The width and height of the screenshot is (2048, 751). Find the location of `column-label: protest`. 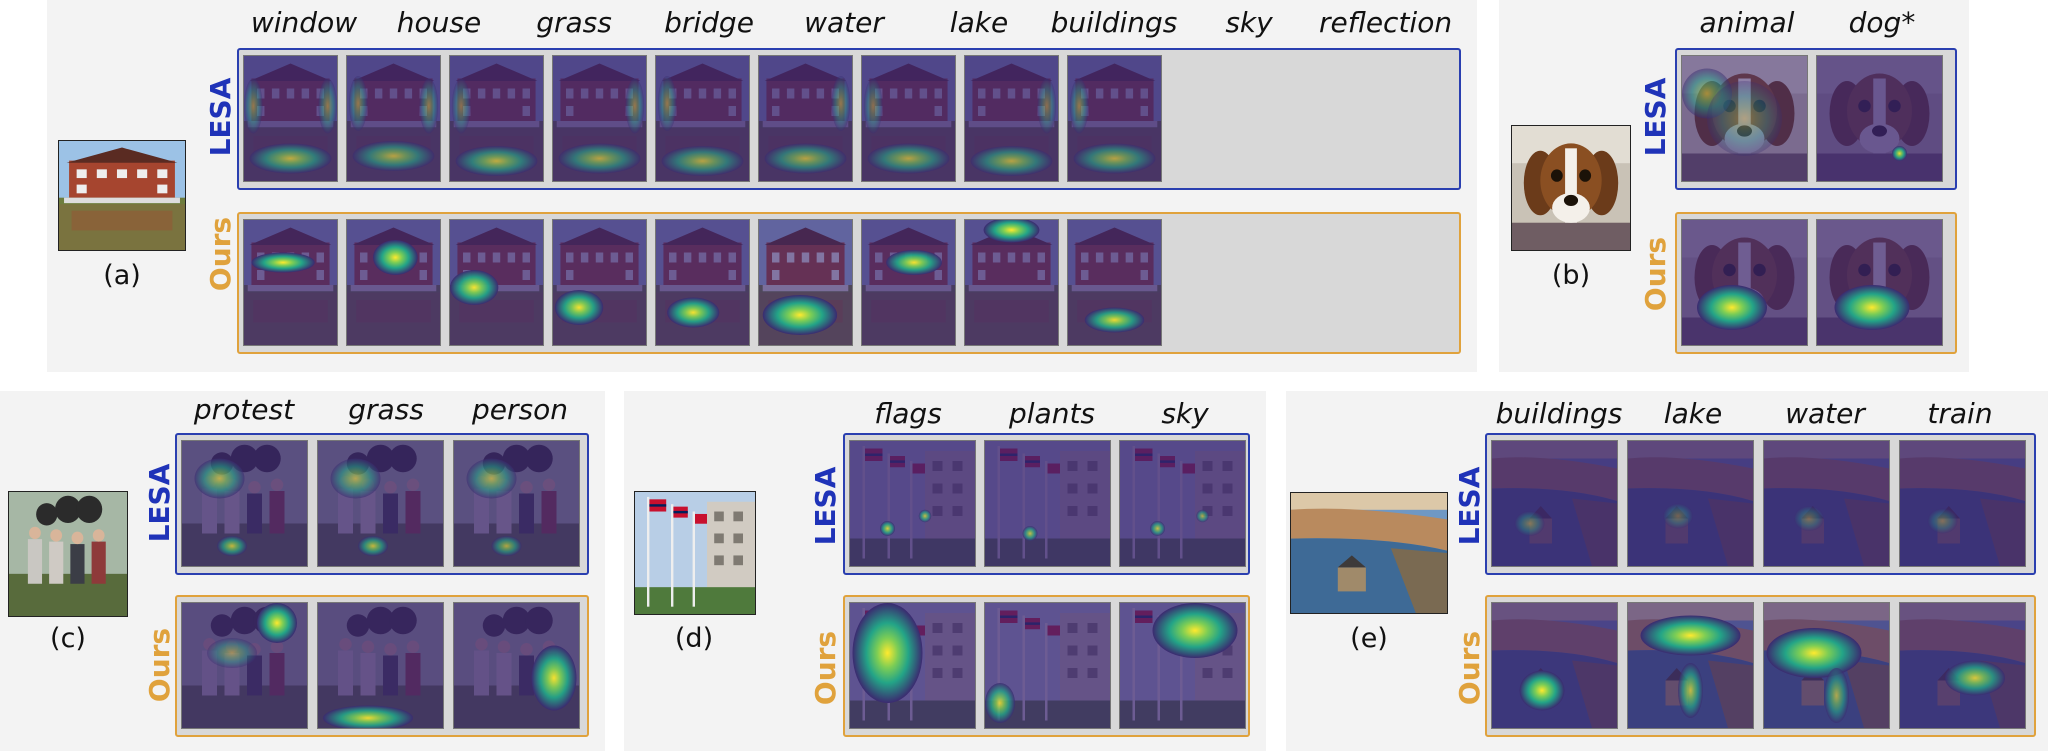

column-label: protest is located at coordinates (244, 409).